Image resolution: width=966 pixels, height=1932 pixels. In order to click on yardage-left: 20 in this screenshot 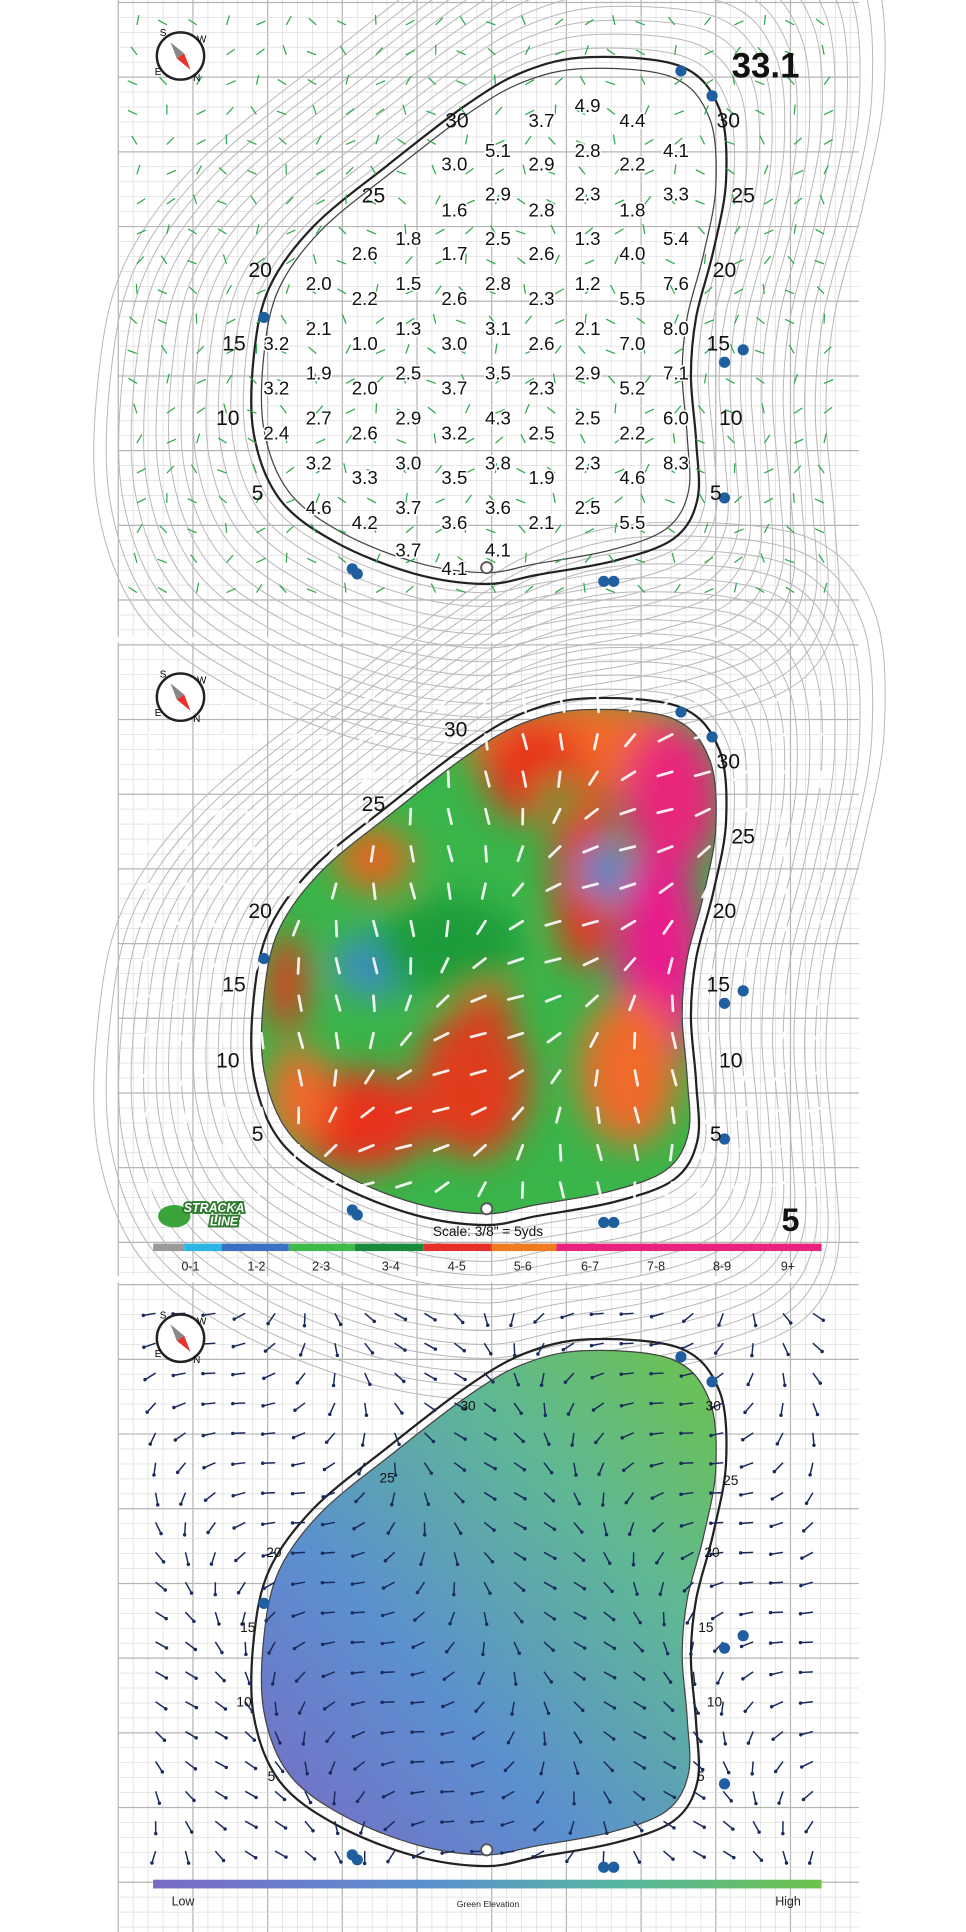, I will do `click(274, 1552)`.